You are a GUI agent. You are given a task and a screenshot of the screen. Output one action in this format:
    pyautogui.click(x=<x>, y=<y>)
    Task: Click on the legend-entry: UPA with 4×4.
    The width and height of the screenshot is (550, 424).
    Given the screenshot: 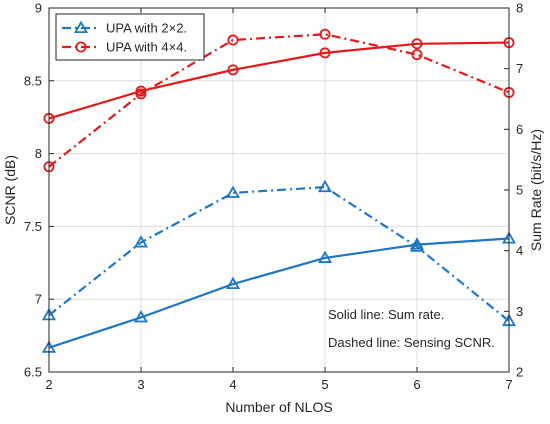 What is the action you would take?
    pyautogui.click(x=124, y=47)
    